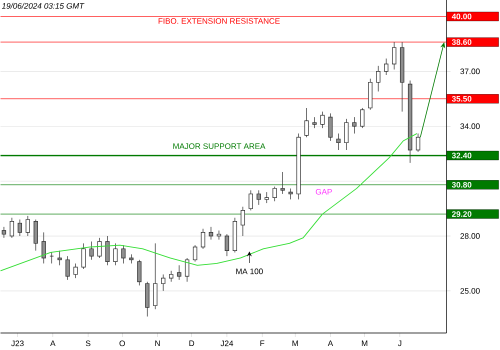 Image resolution: width=500 pixels, height=350 pixels. What do you see at coordinates (462, 155) in the screenshot?
I see `ref-line-label: 32.40` at bounding box center [462, 155].